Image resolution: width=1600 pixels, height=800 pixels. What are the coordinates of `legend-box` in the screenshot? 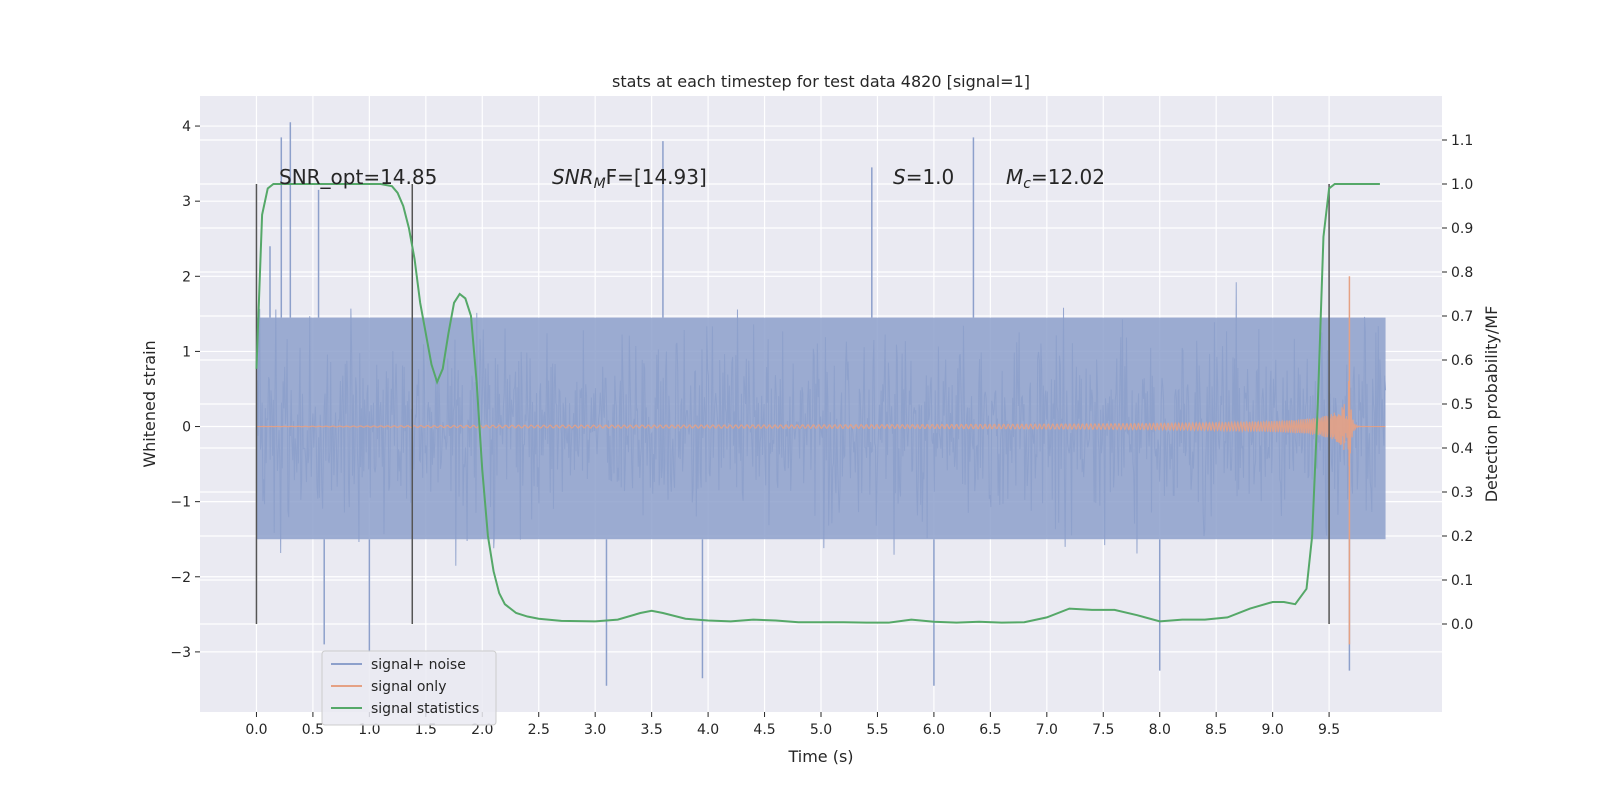 It's located at (409, 688).